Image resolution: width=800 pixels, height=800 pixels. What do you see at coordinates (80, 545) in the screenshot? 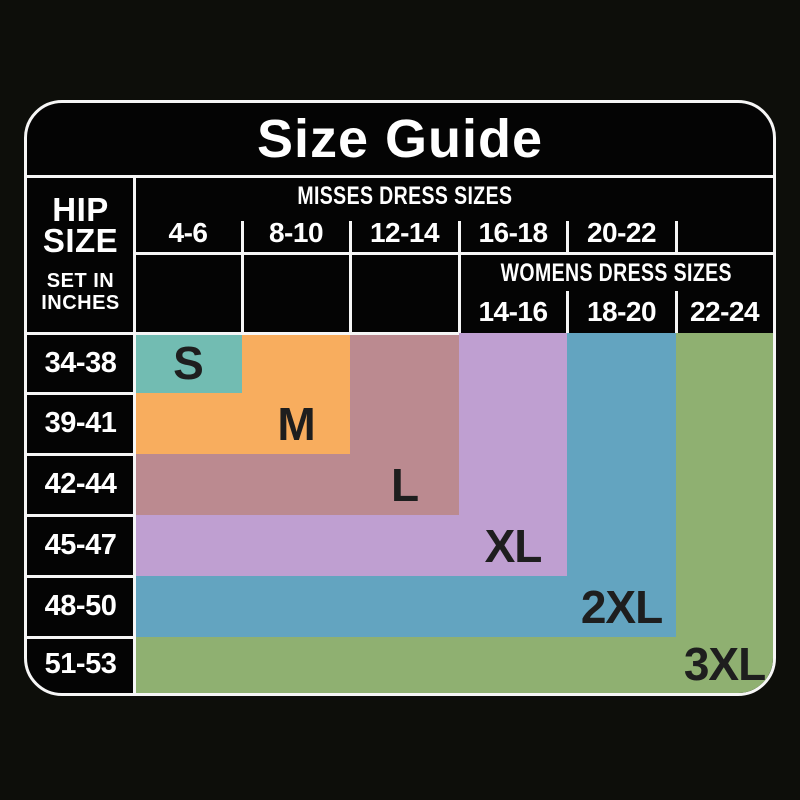
I see `hip-row-45-47: 45-47` at bounding box center [80, 545].